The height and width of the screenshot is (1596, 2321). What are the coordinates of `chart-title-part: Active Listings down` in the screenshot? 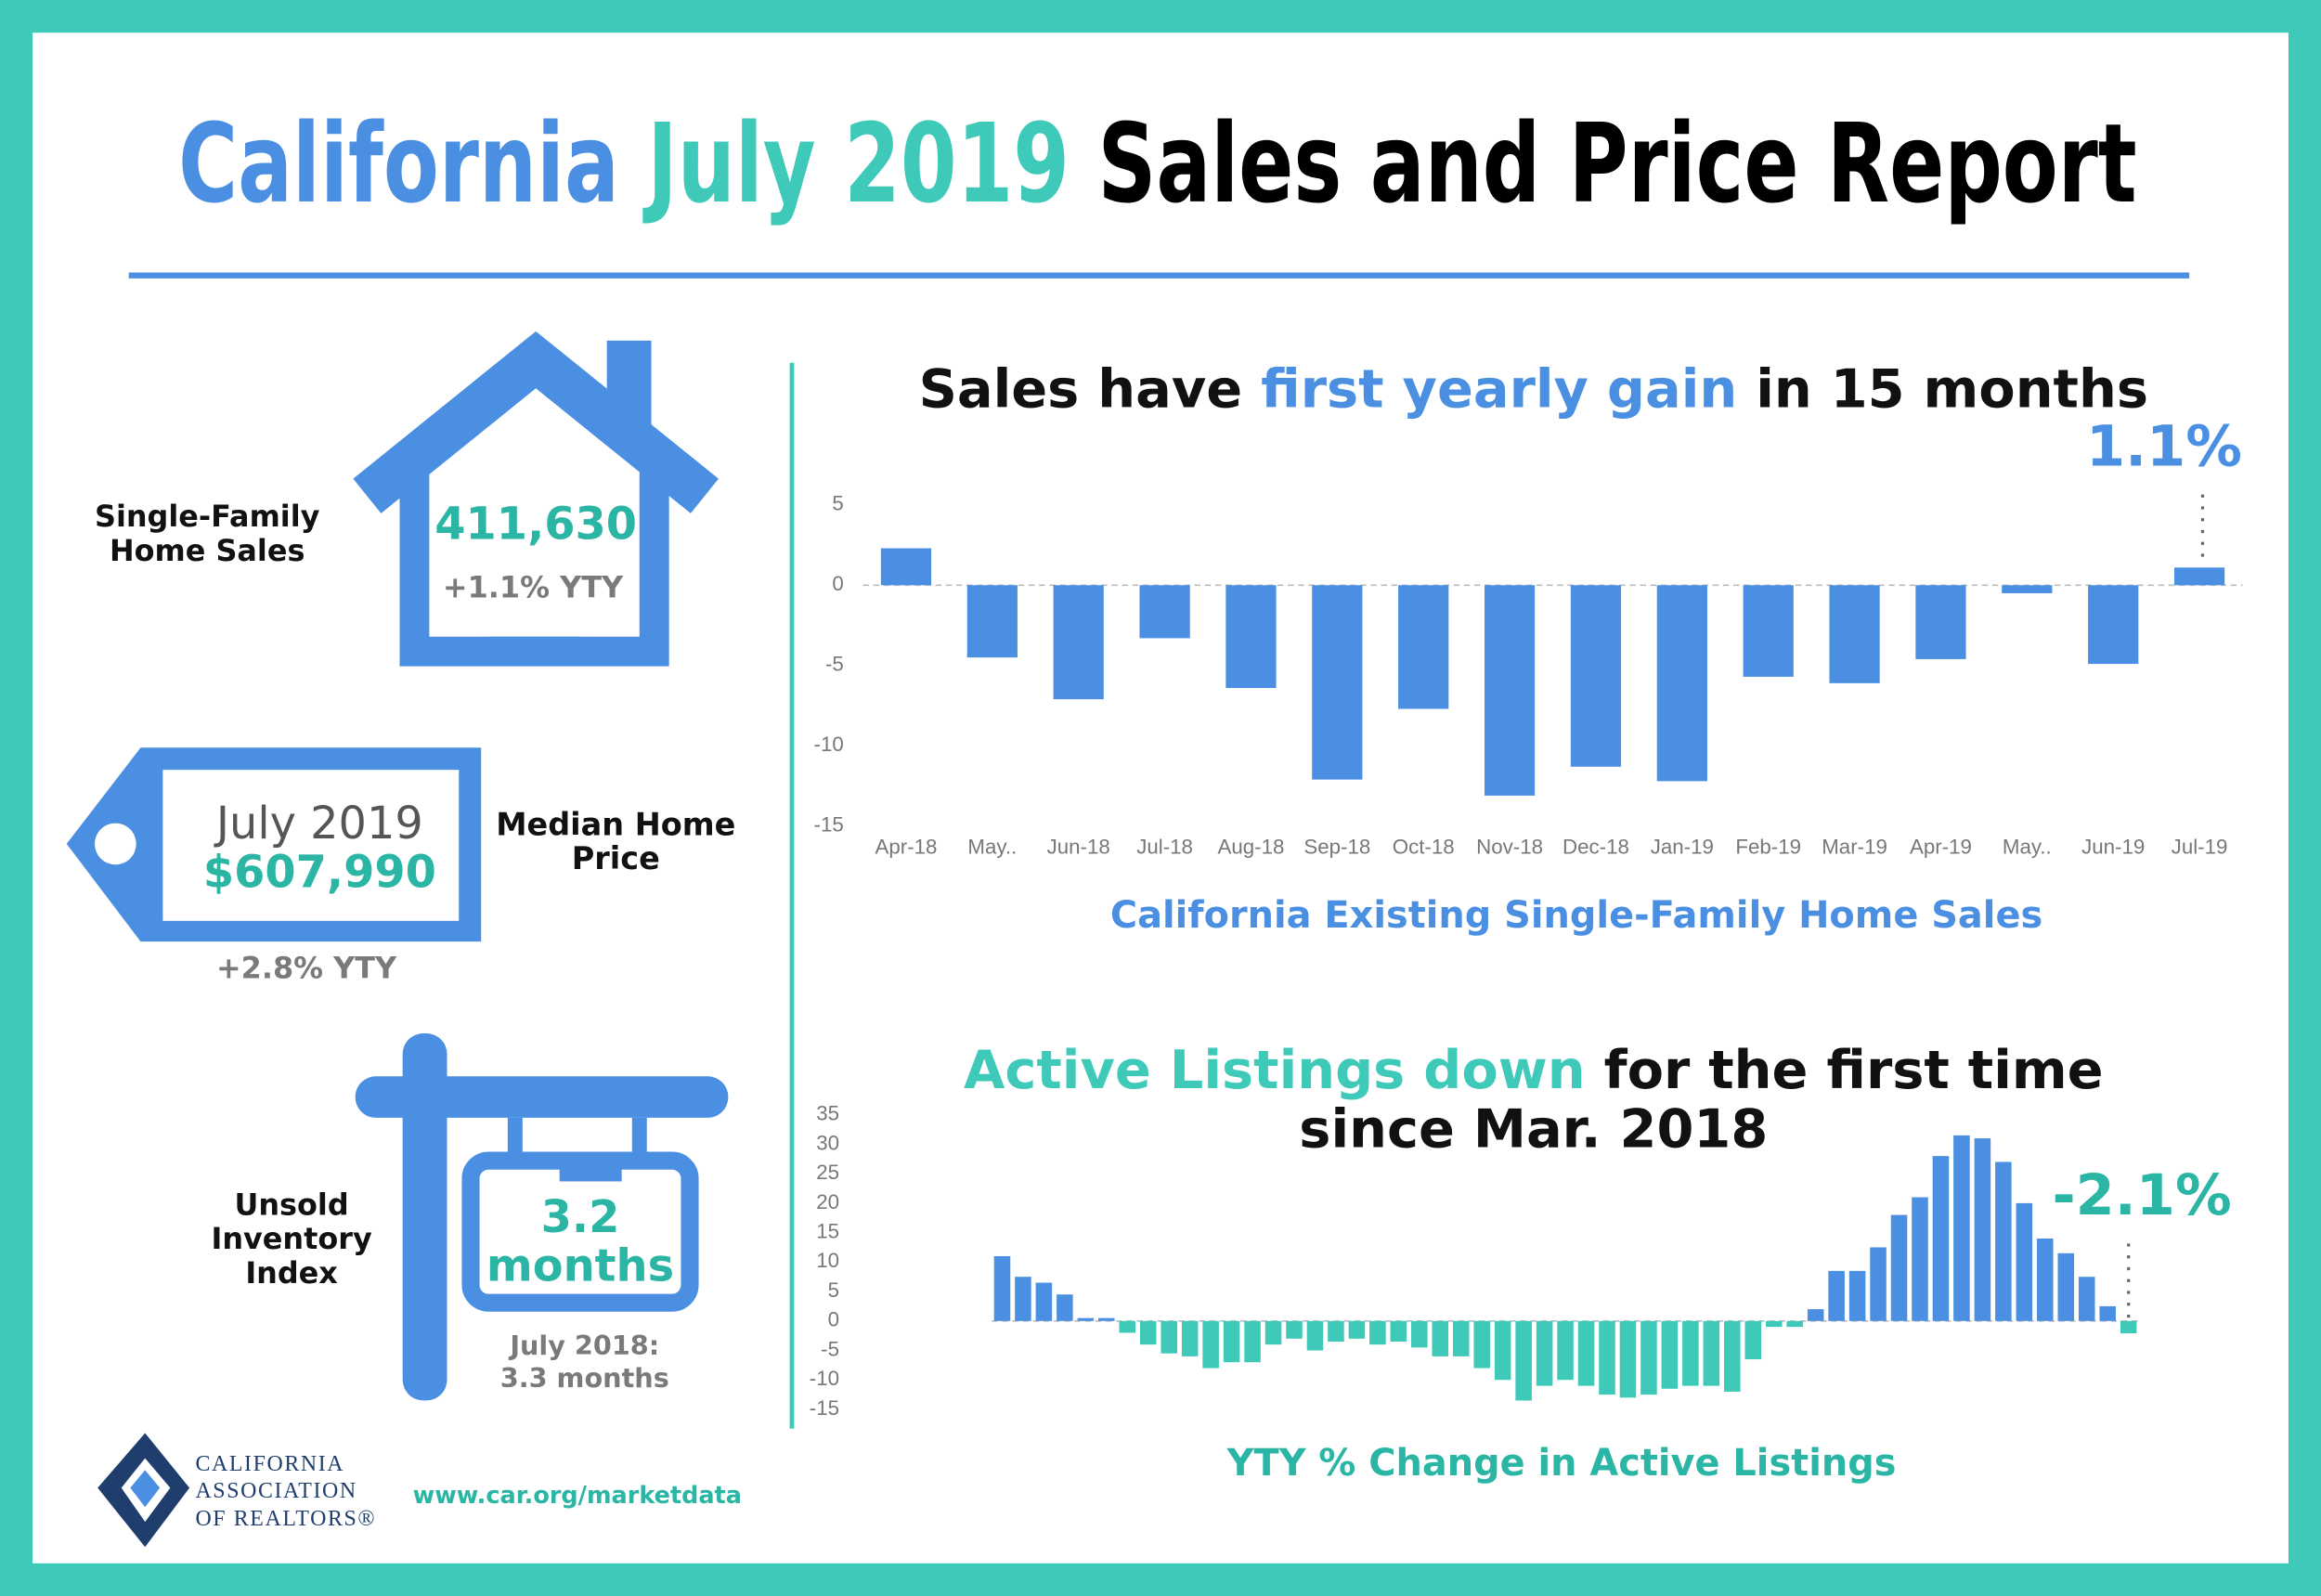 It's located at (1275, 1070).